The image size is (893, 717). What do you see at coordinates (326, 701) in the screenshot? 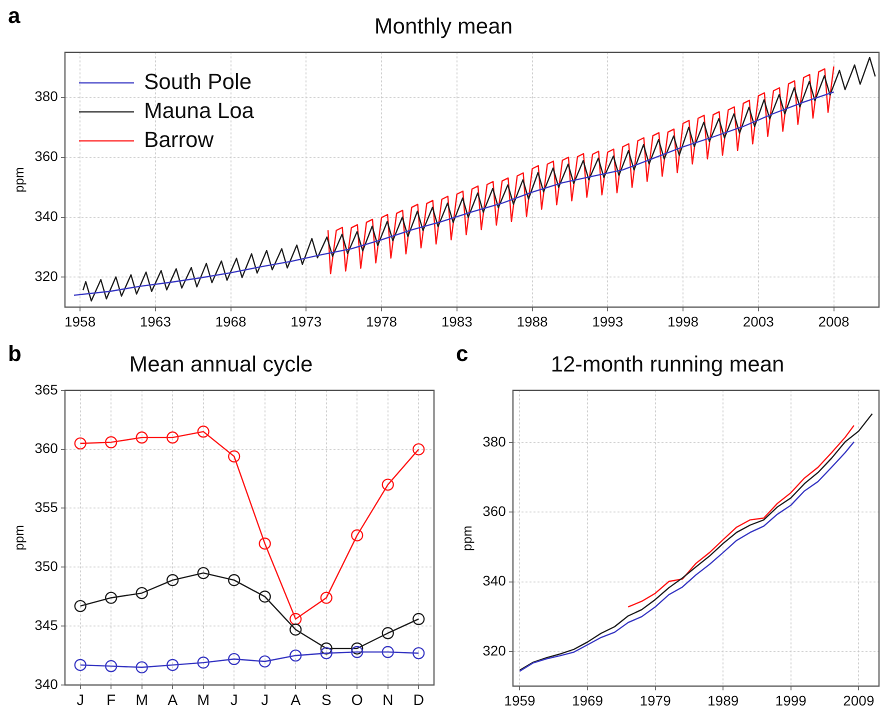
I see `x-tick-label: S` at bounding box center [326, 701].